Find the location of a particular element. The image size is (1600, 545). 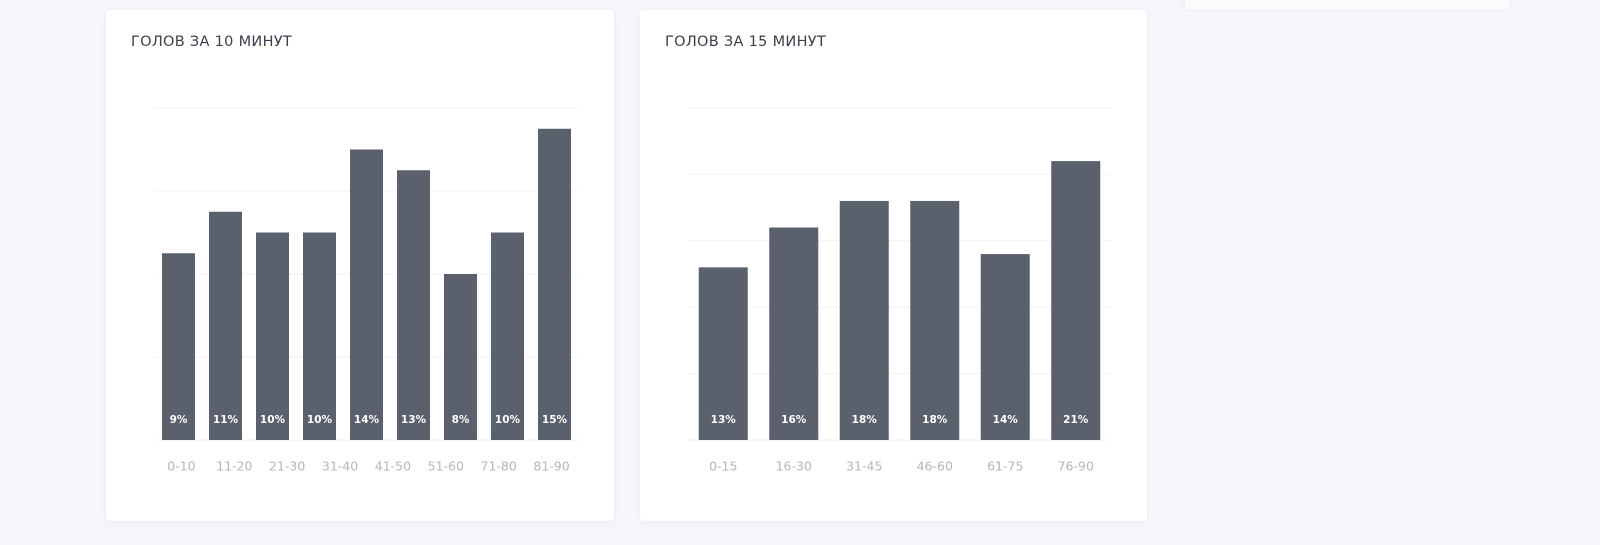

x-tick-label: 0-15 is located at coordinates (723, 466).